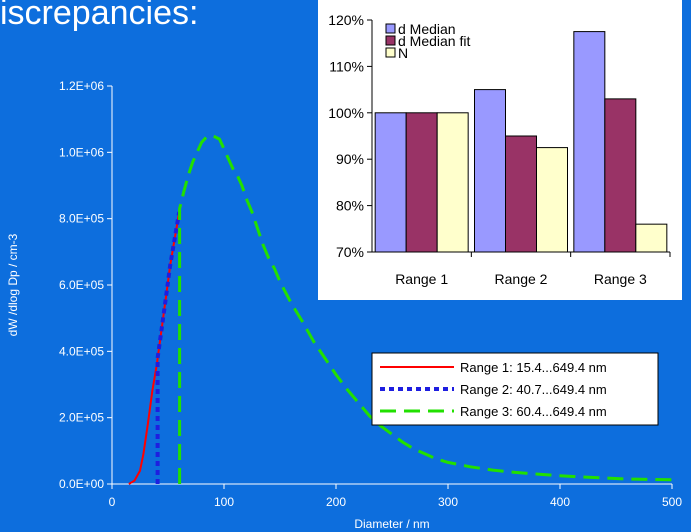 This screenshot has height=532, width=691. Describe the element at coordinates (533, 389) in the screenshot. I see `legend-label: Range 2: 40.7...649.4 nm` at that location.